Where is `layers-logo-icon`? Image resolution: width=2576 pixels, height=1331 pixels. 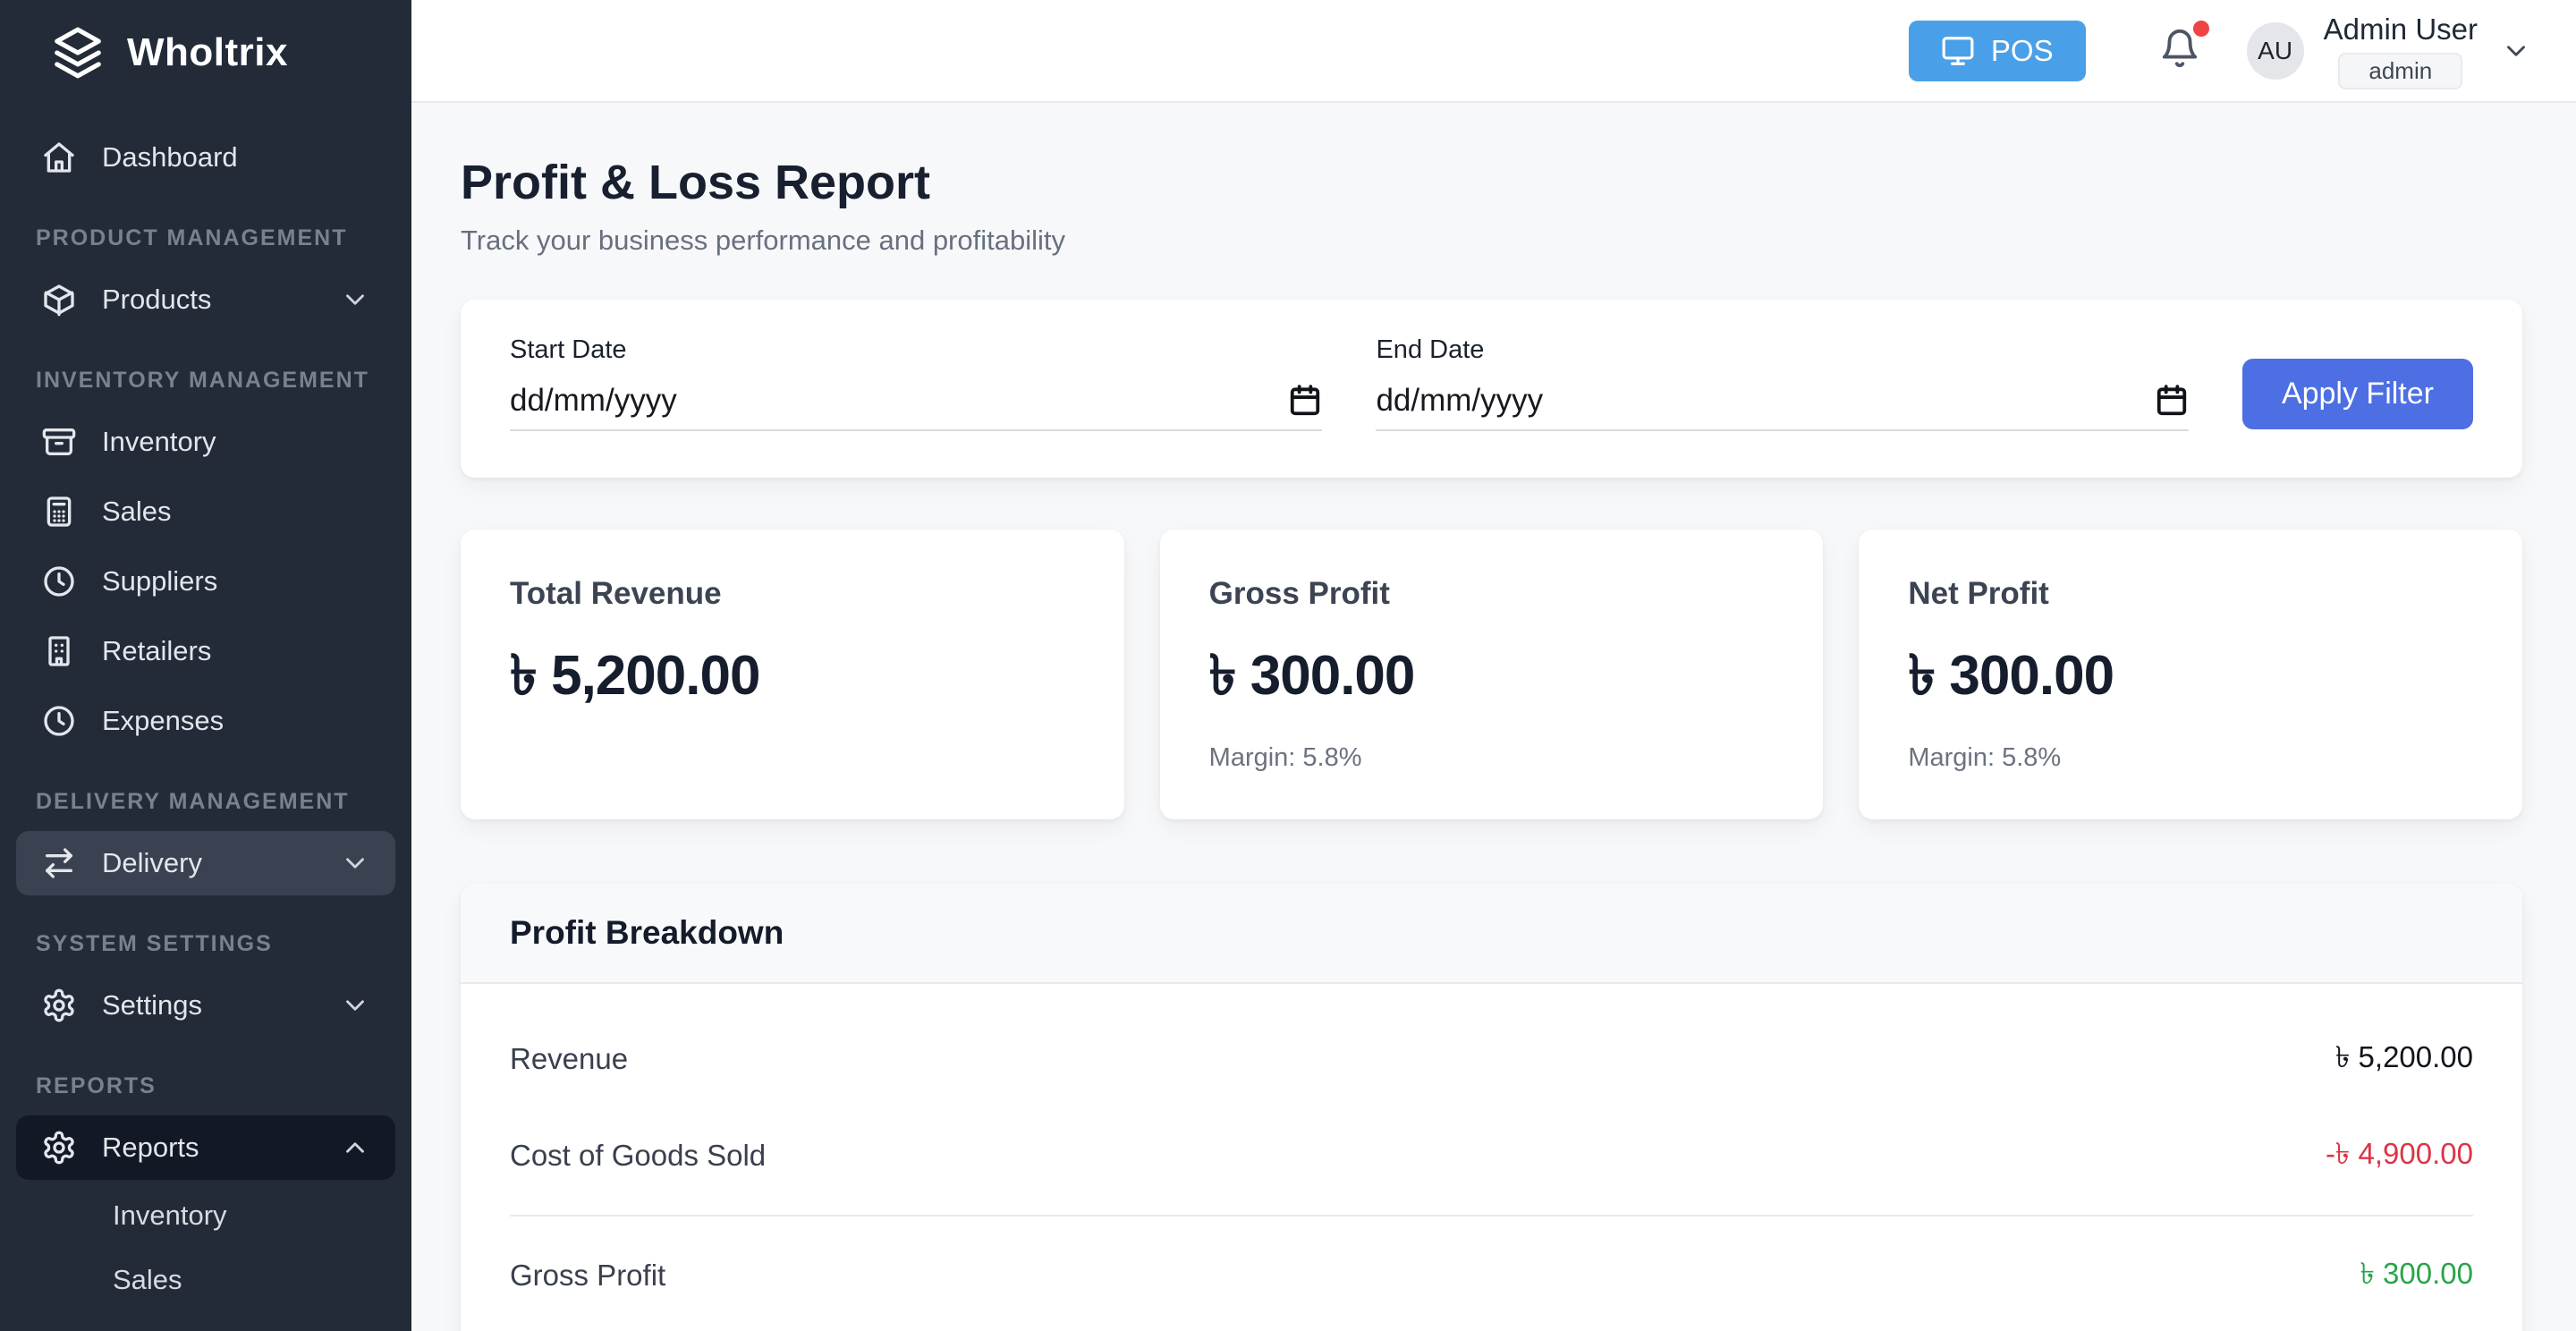 layers-logo-icon is located at coordinates (78, 53).